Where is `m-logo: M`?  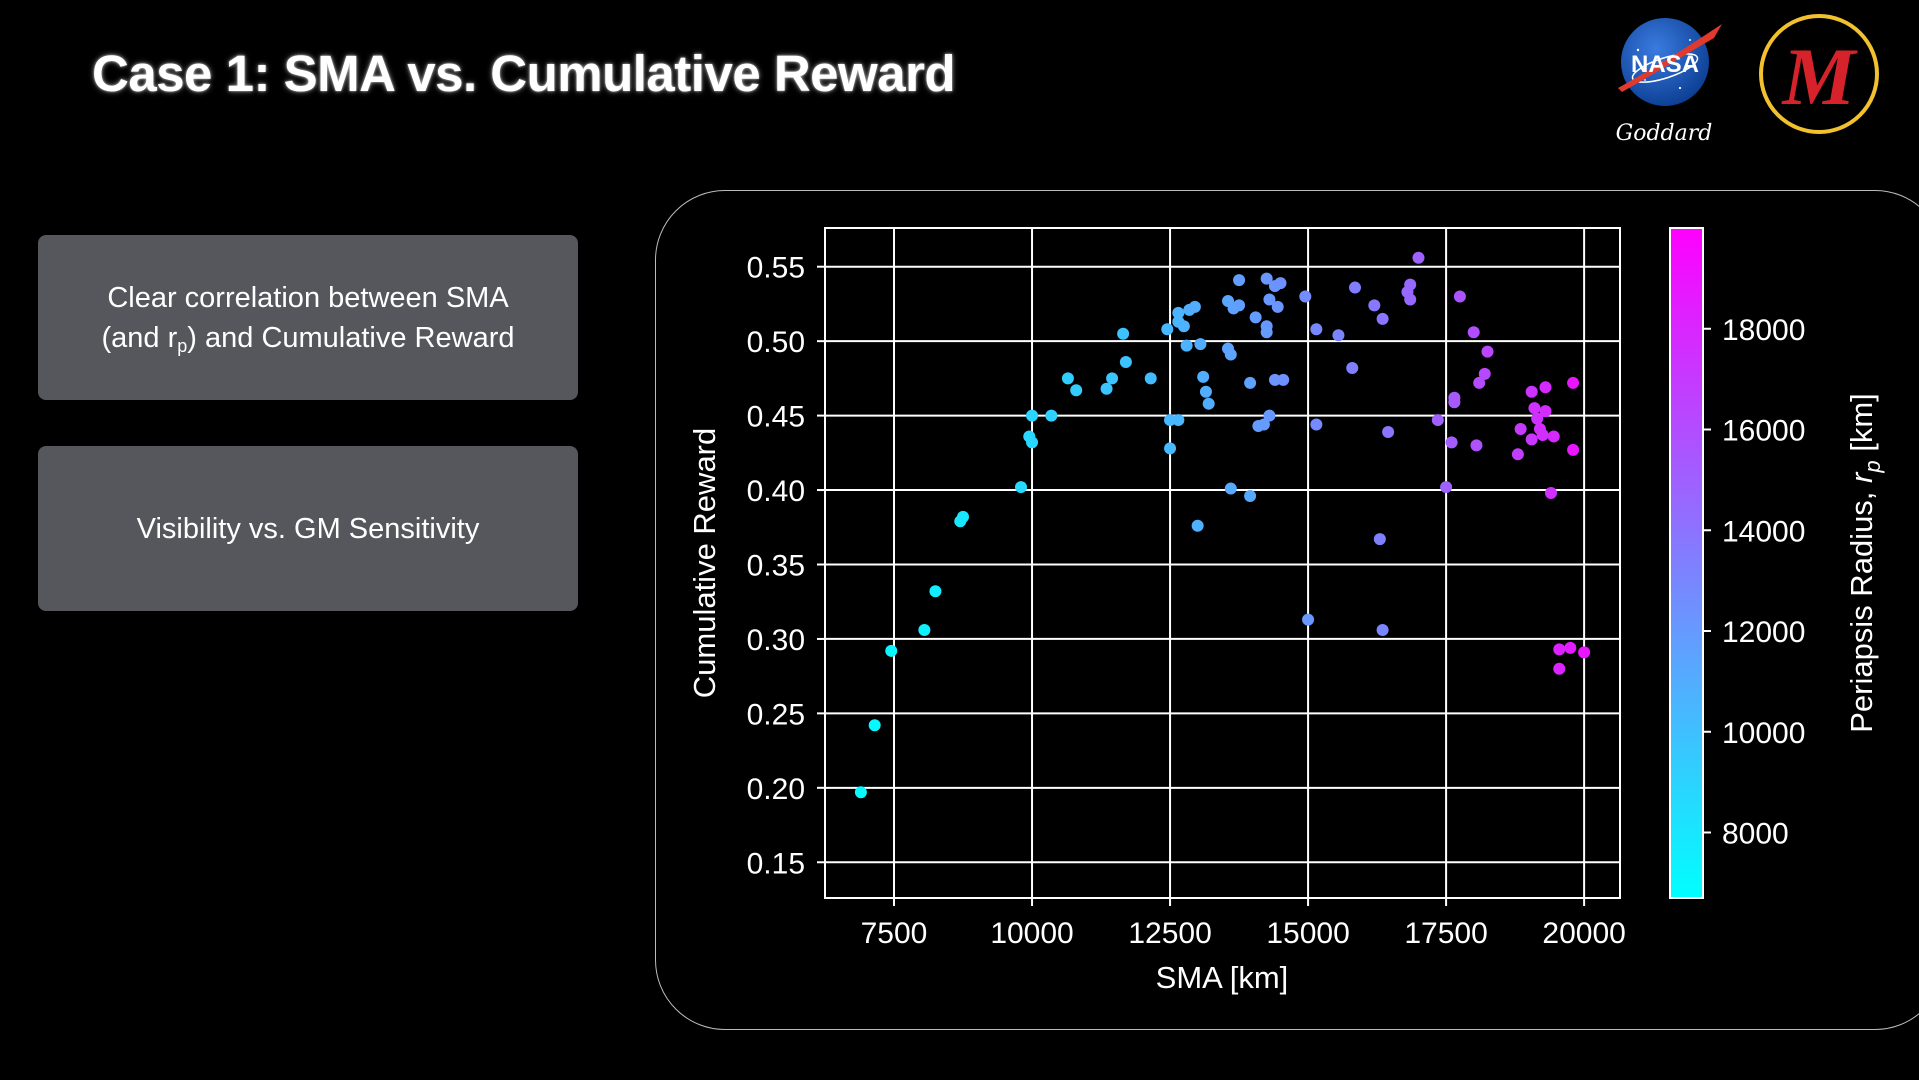
m-logo: M is located at coordinates (1819, 74).